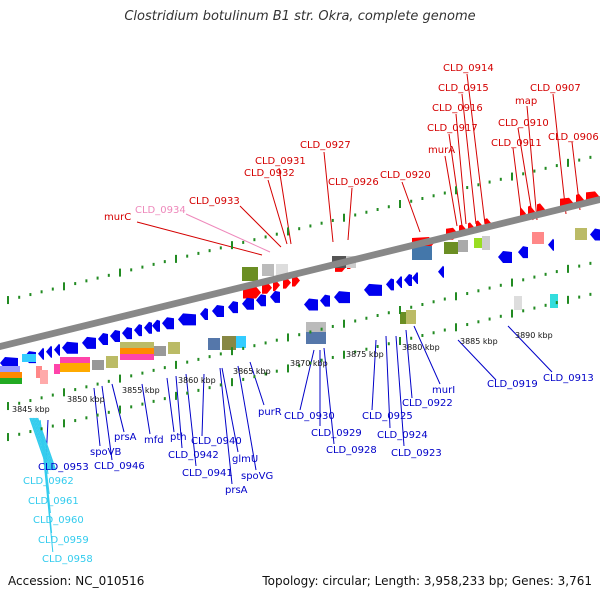 The height and width of the screenshot is (600, 600). What do you see at coordinates (31, 409) in the screenshot?
I see `axis-tick-label: 3845 kbp` at bounding box center [31, 409].